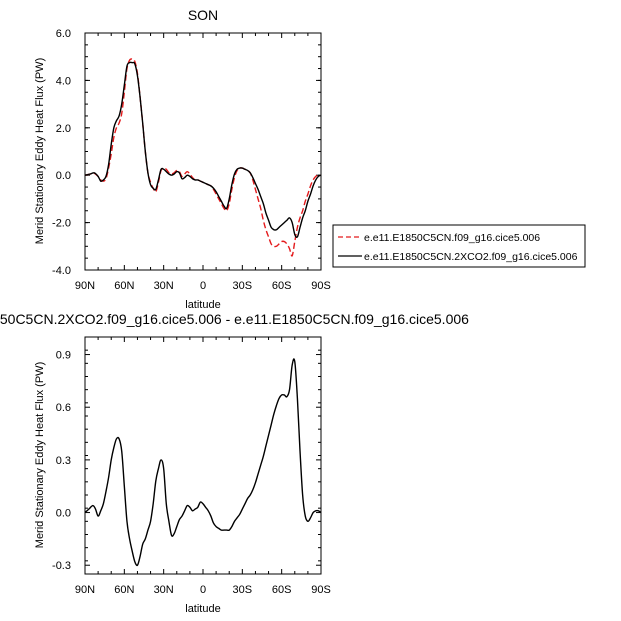  Describe the element at coordinates (471, 257) in the screenshot. I see `legend-label-2xco2: e.e11.E1850C5CN.2XCO2.f09_g16.cice5.006` at that location.